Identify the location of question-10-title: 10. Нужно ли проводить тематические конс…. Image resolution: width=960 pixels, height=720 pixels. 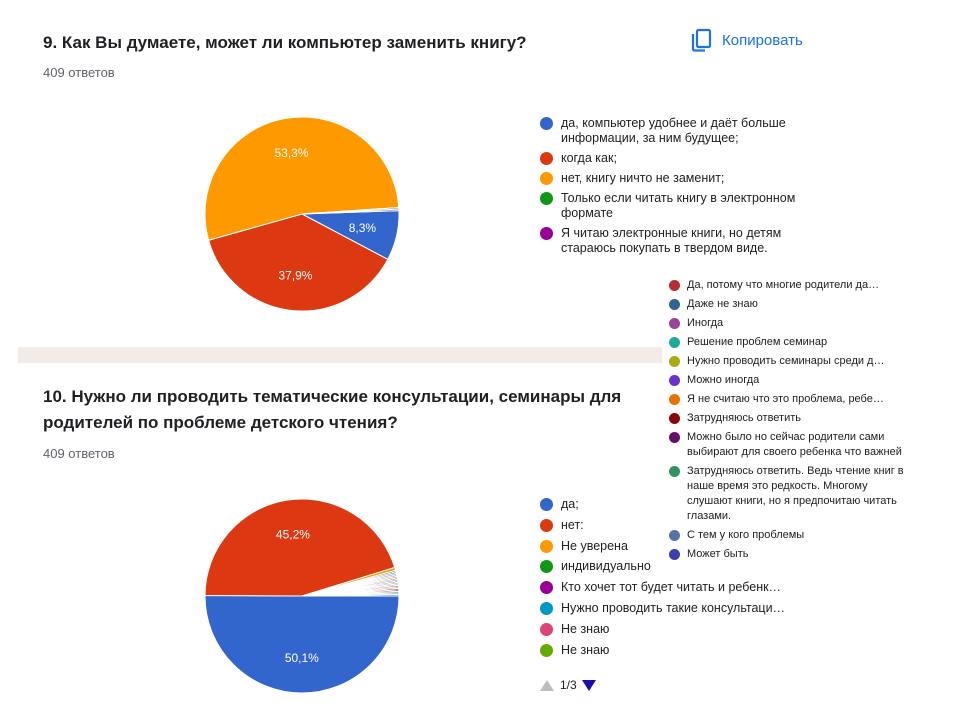
(343, 410).